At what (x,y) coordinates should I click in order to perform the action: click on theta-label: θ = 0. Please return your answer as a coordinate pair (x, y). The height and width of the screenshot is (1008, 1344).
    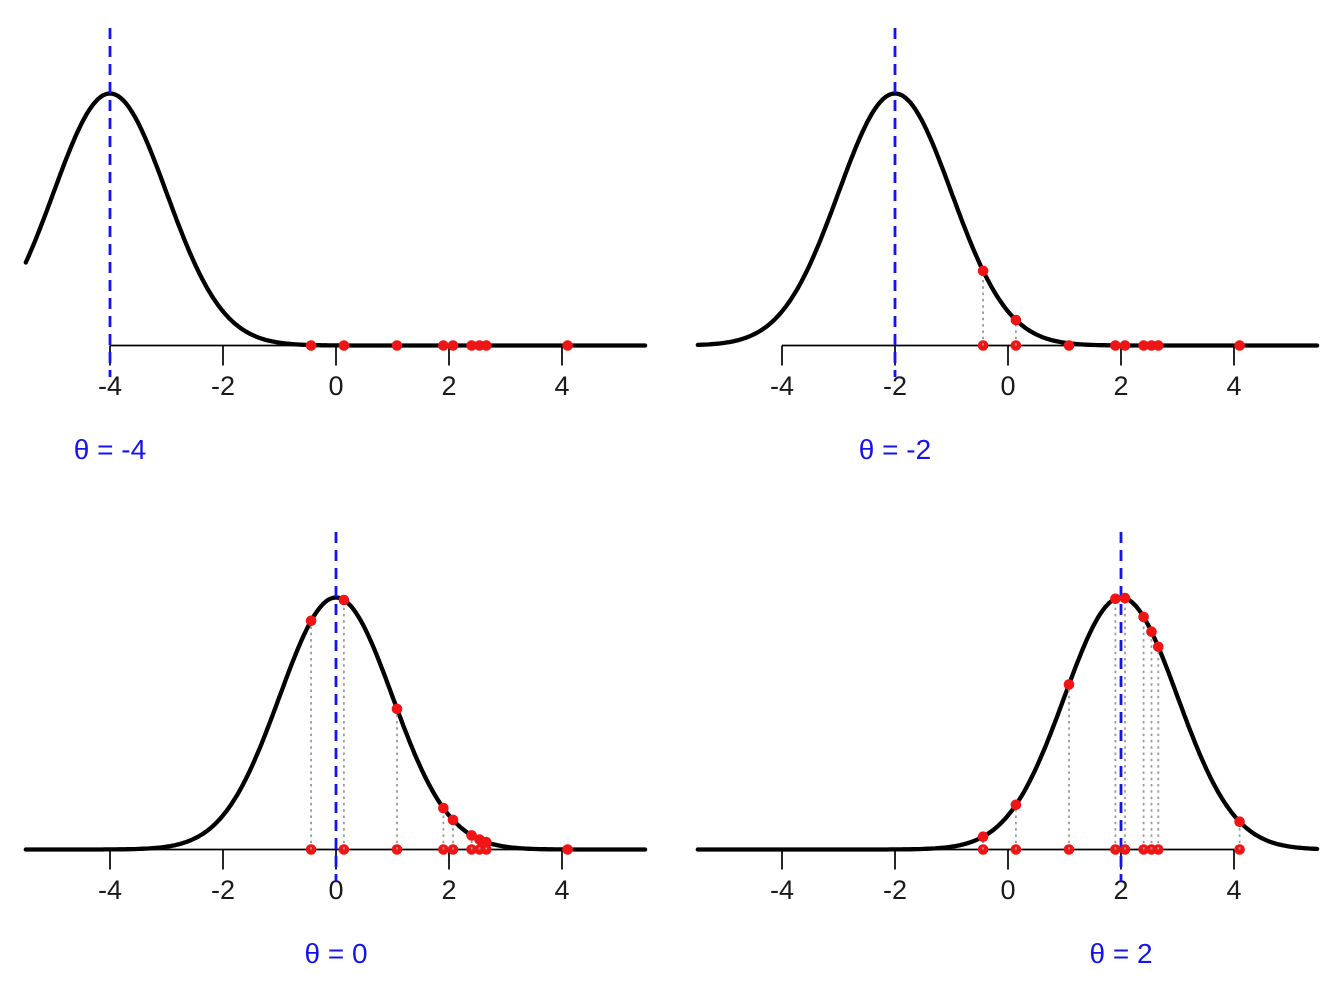
    Looking at the image, I should click on (335, 953).